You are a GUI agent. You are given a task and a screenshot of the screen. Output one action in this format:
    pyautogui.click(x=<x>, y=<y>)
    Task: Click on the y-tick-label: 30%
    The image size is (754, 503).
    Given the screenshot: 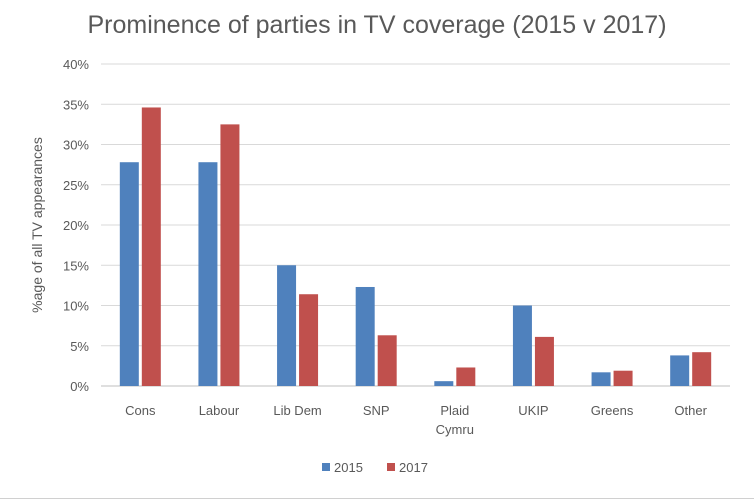 What is the action you would take?
    pyautogui.click(x=76, y=145)
    